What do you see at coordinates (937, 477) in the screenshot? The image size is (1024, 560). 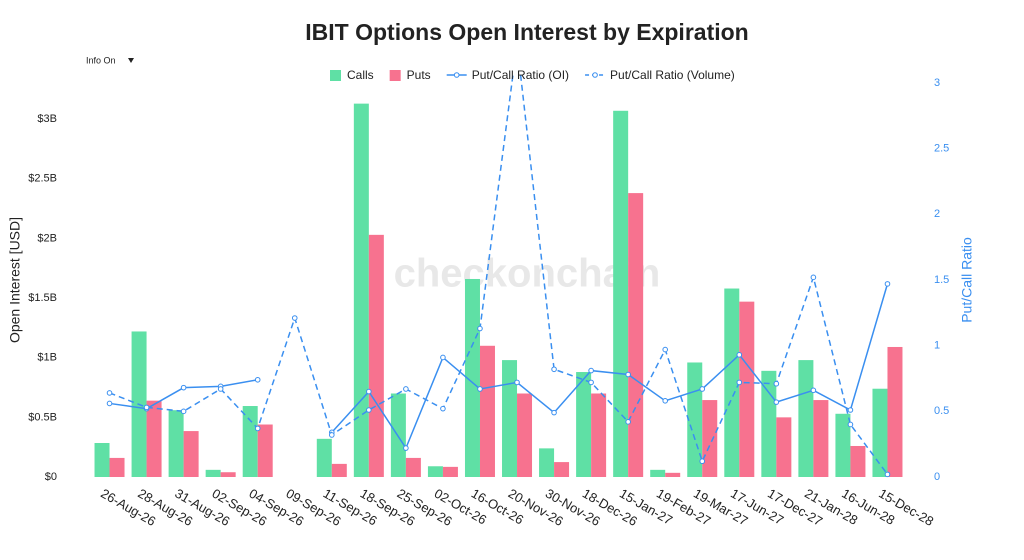 I see `y2-tick-label: 0` at bounding box center [937, 477].